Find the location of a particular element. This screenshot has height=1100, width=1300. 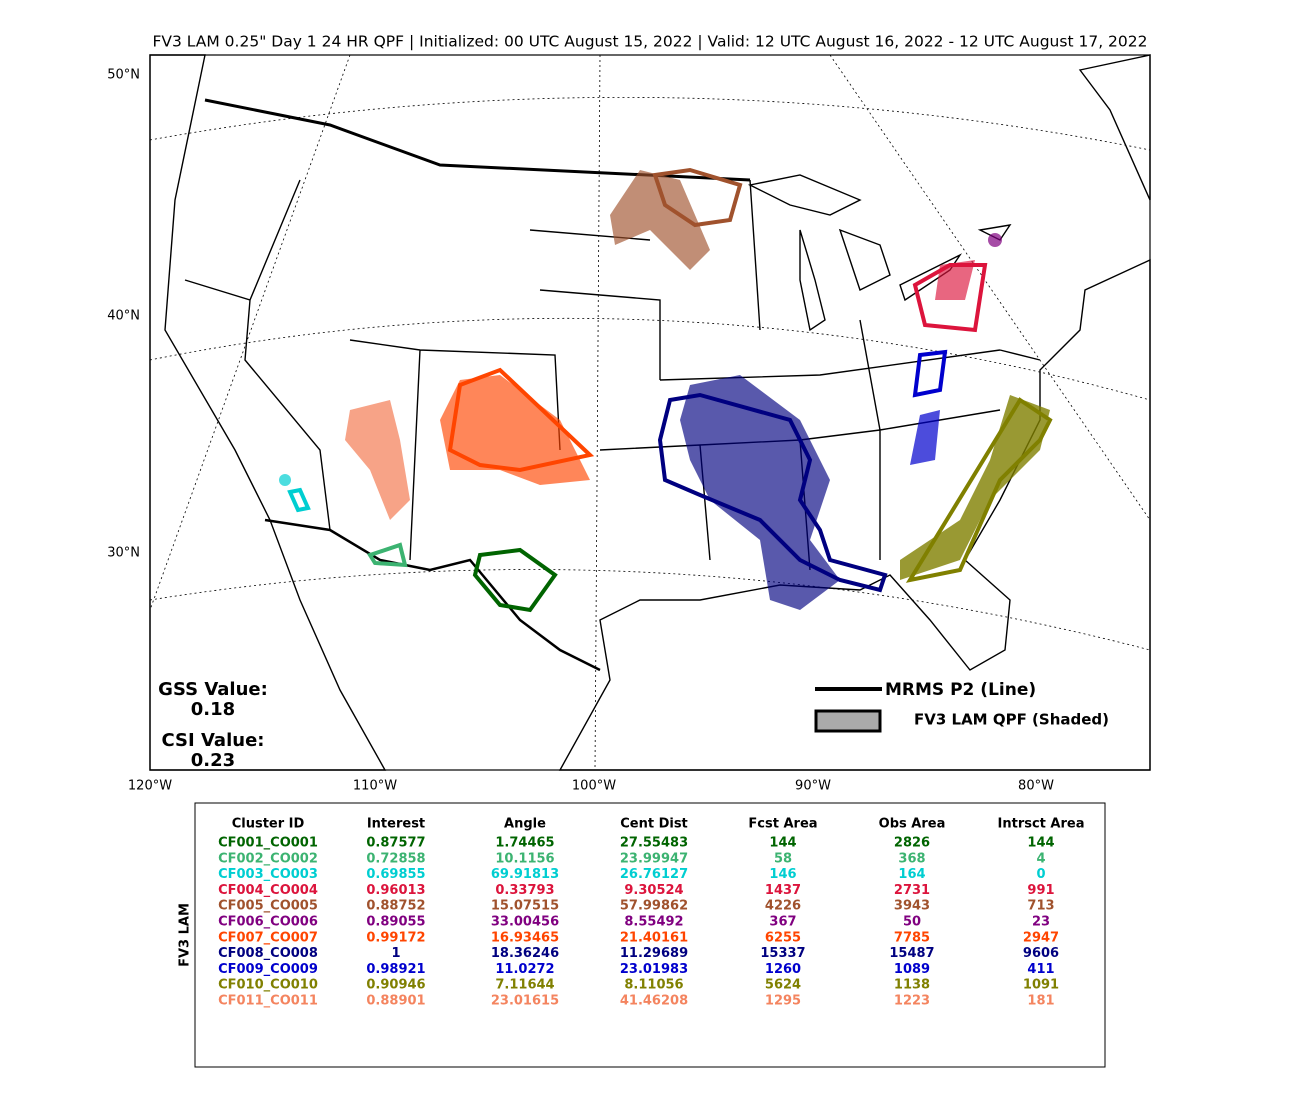

table-cell: CF001_CO001 is located at coordinates (268, 843).